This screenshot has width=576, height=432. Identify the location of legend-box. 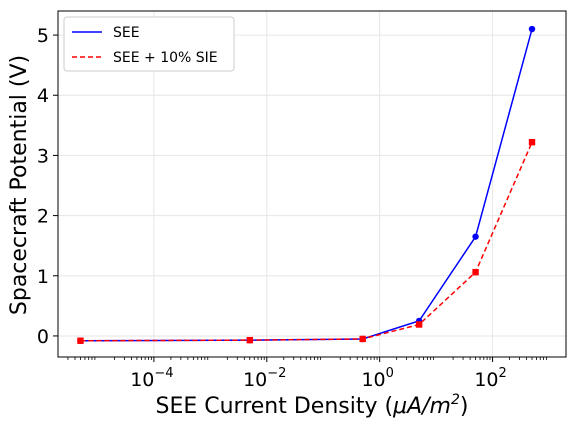
(149, 44).